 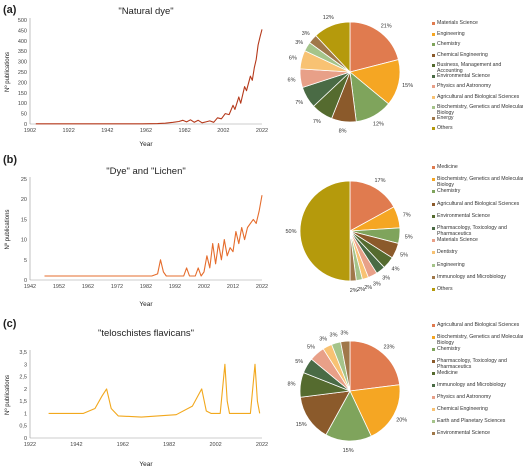 I want to click on y-tick-label: 250, so click(x=22, y=73).